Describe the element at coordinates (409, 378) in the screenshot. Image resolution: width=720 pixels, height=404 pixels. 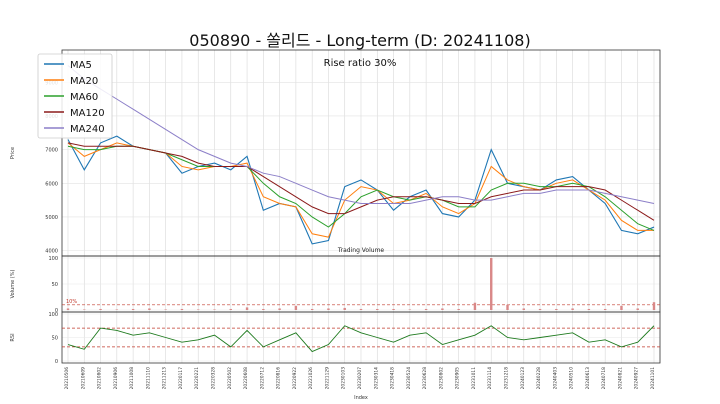
I see `x-tick-label: 20230524` at that location.